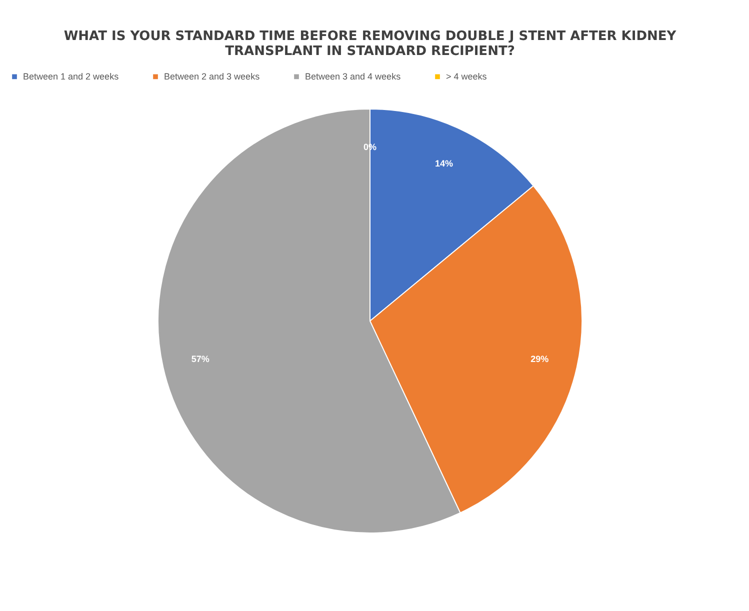 This screenshot has width=749, height=611. I want to click on legend-label: Between 1 and 2 weeks, so click(71, 77).